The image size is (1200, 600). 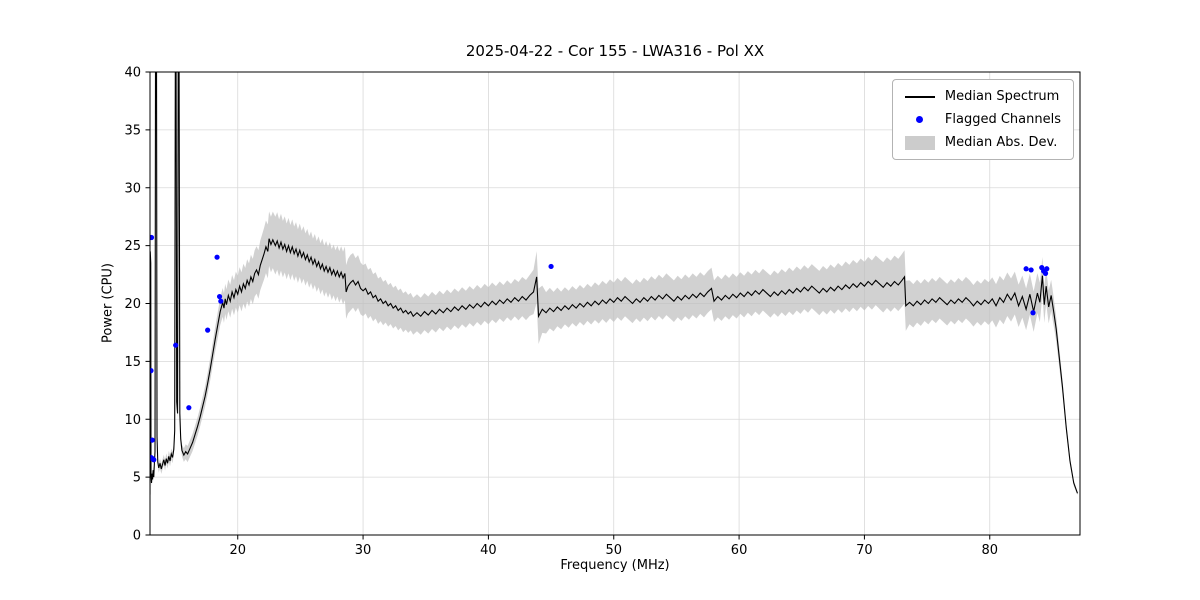 What do you see at coordinates (1002, 96) in the screenshot?
I see `legend-label-median-spectrum: Median Spectrum` at bounding box center [1002, 96].